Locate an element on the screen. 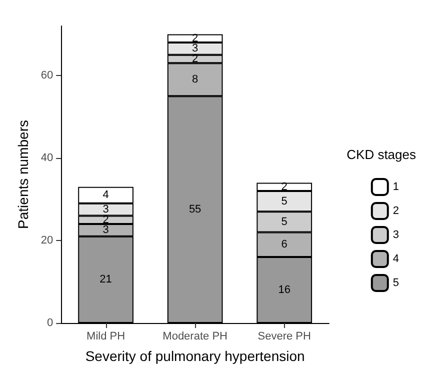 The width and height of the screenshot is (447, 376). x-tick-label: Moderate PH is located at coordinates (195, 336).